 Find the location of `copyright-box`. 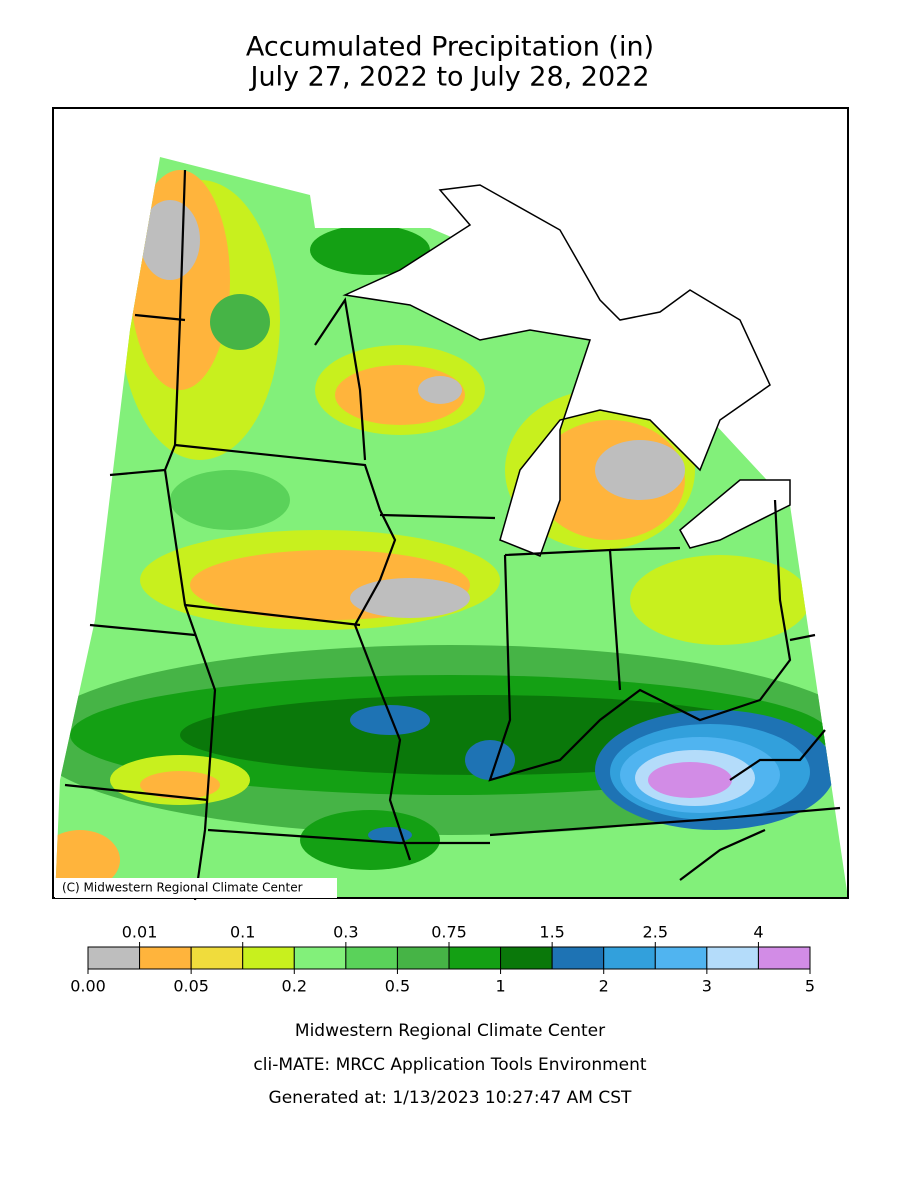

copyright-box is located at coordinates (196, 888).